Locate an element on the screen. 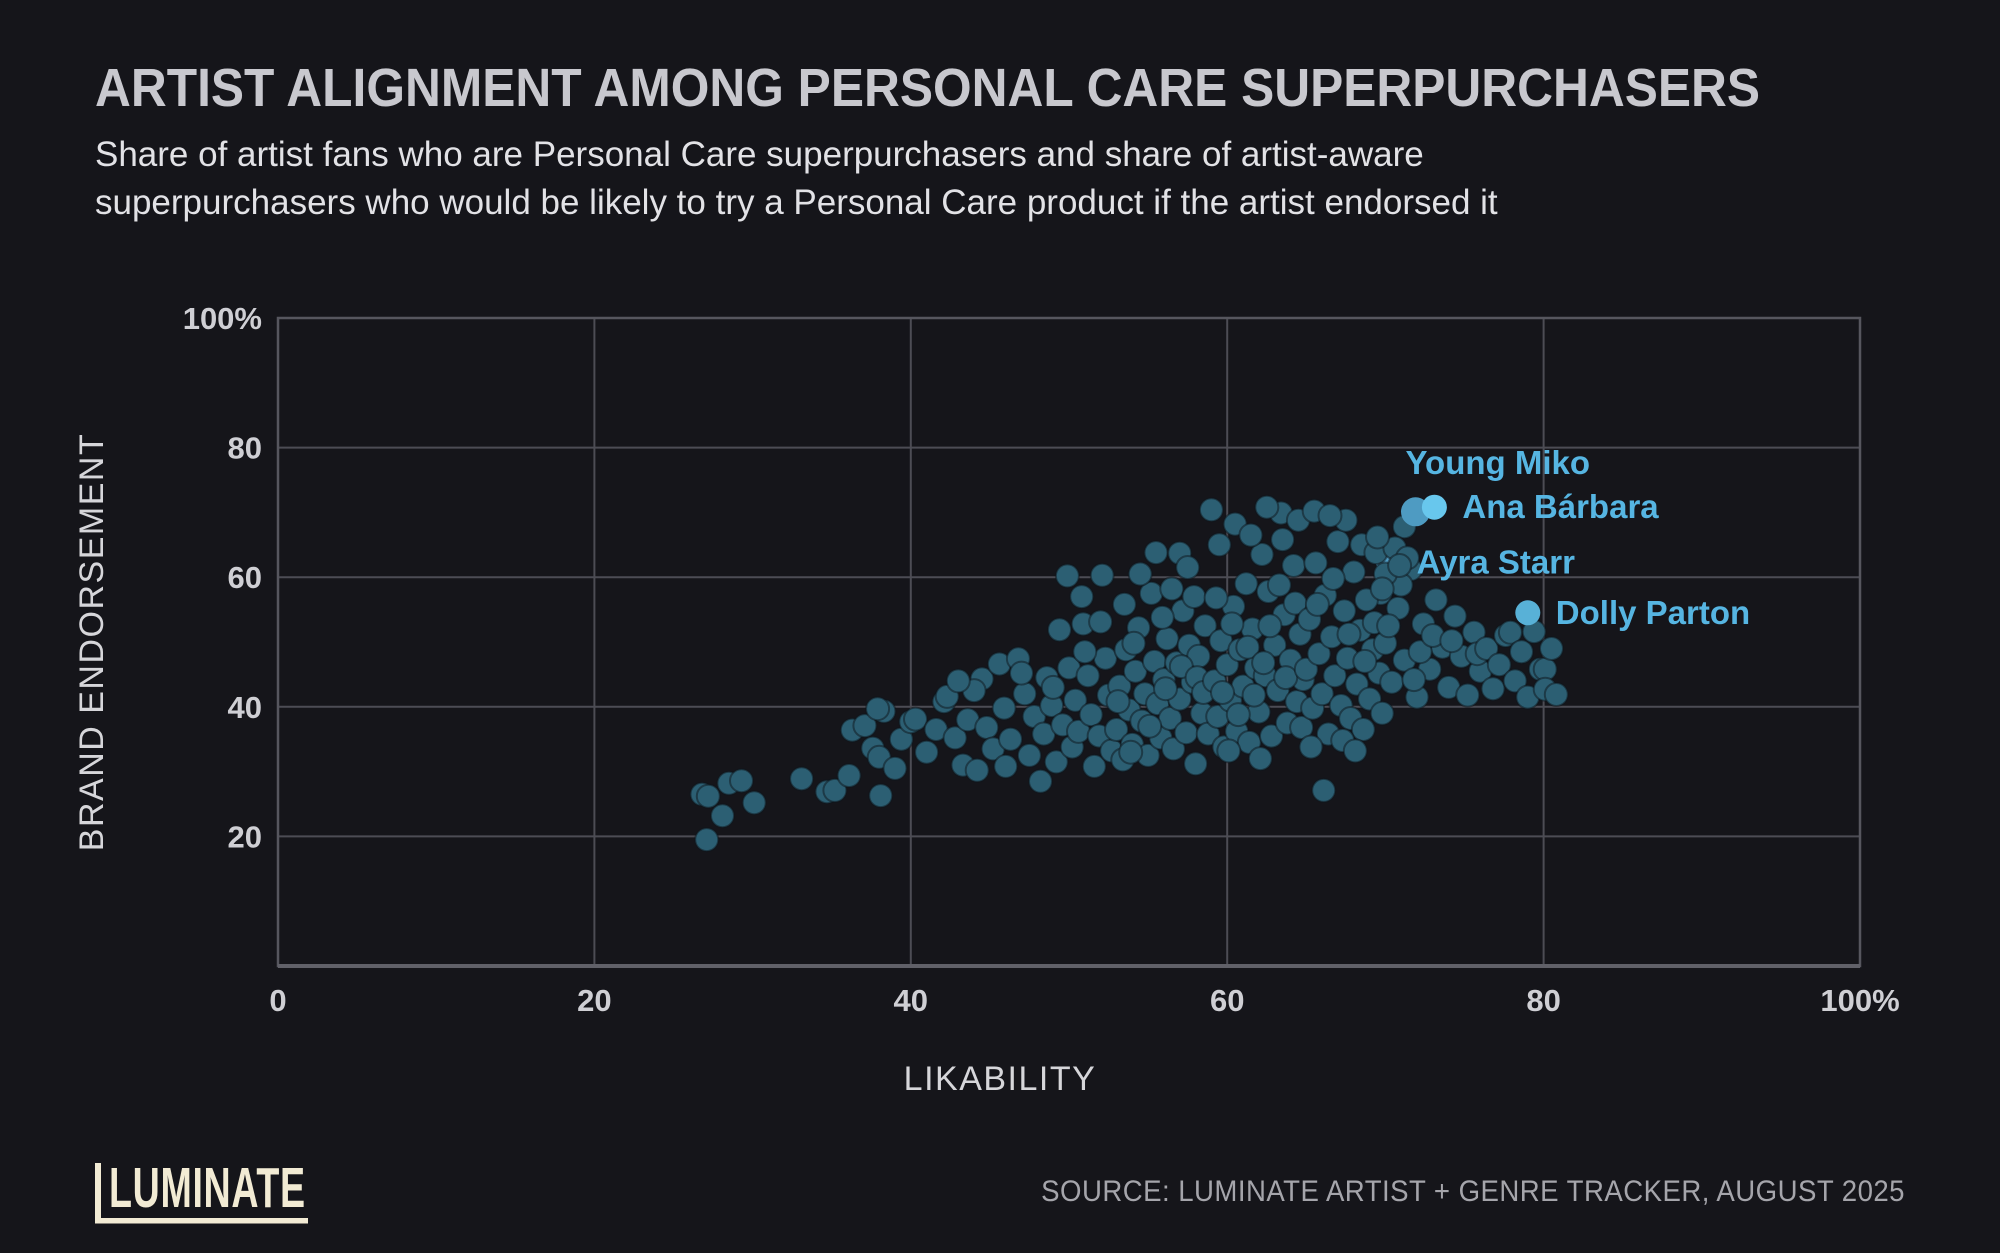 Image resolution: width=2000 pixels, height=1253 pixels. artist-dot-dolly-parton is located at coordinates (1528, 613).